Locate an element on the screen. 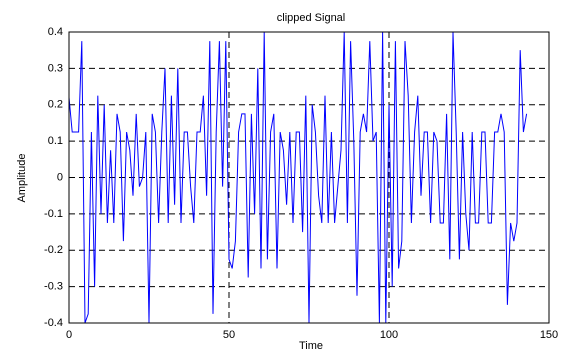 The image size is (571, 354). x-tick-label: 100 is located at coordinates (389, 335).